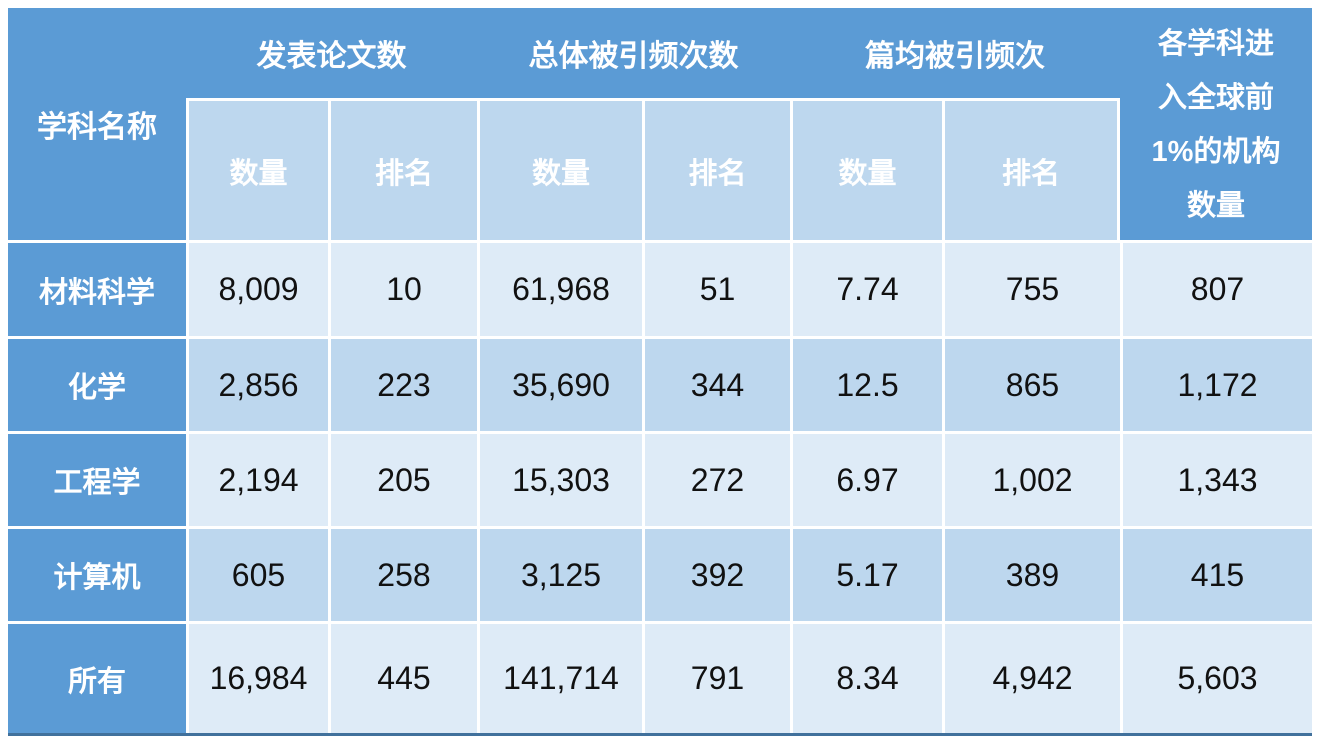 This screenshot has height=740, width=1320. I want to click on cell-value: 61,968, so click(559, 288).